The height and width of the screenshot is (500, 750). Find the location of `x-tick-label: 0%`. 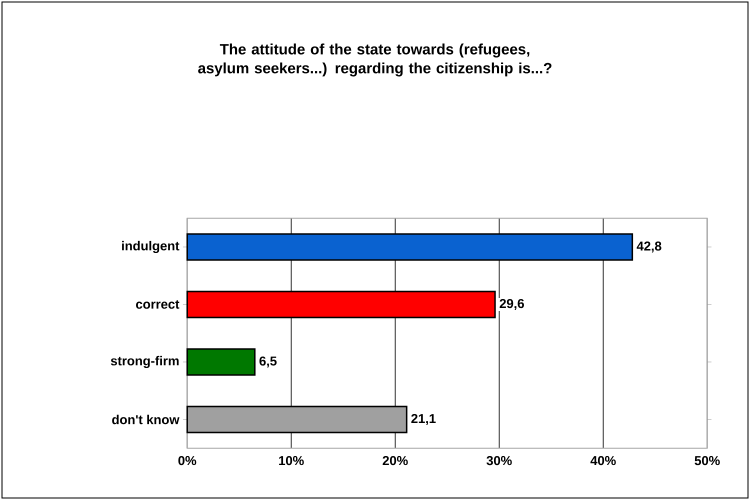

x-tick-label: 0% is located at coordinates (187, 461).